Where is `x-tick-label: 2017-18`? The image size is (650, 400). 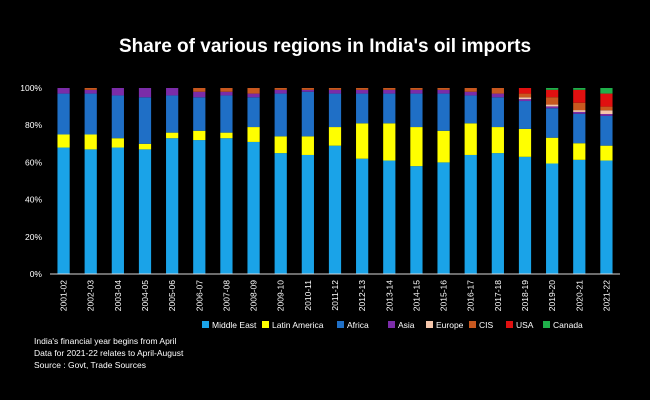
x-tick-label: 2017-18 is located at coordinates (498, 295).